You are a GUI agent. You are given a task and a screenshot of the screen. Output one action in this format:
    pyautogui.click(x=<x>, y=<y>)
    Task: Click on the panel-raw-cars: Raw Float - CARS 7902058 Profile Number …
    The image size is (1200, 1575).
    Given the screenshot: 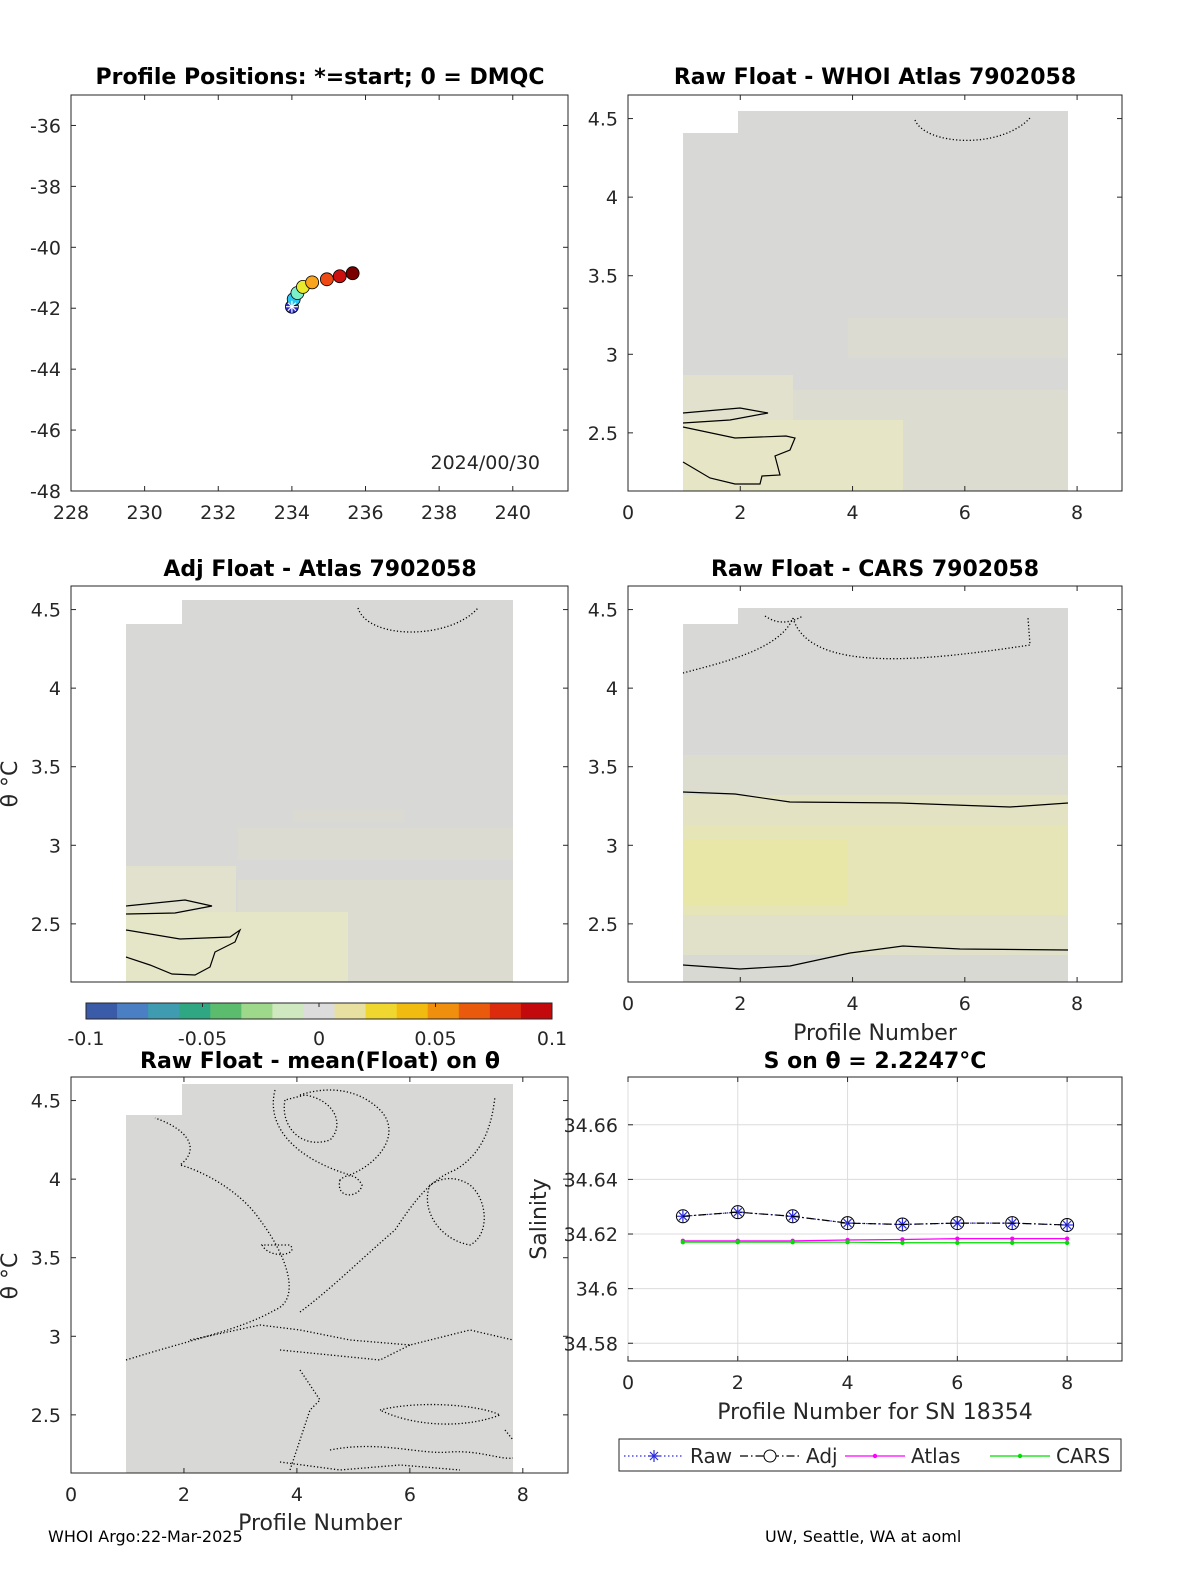 What is the action you would take?
    pyautogui.click(x=855, y=801)
    